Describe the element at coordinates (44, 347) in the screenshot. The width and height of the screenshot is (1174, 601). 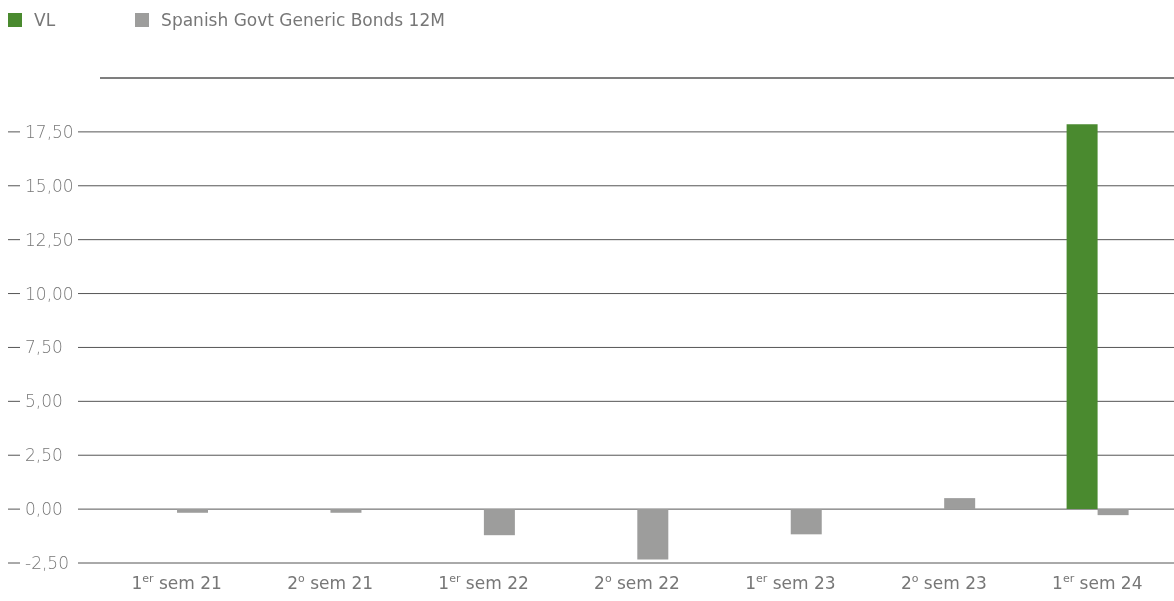
I see `y-tick-label: 7,50` at that location.